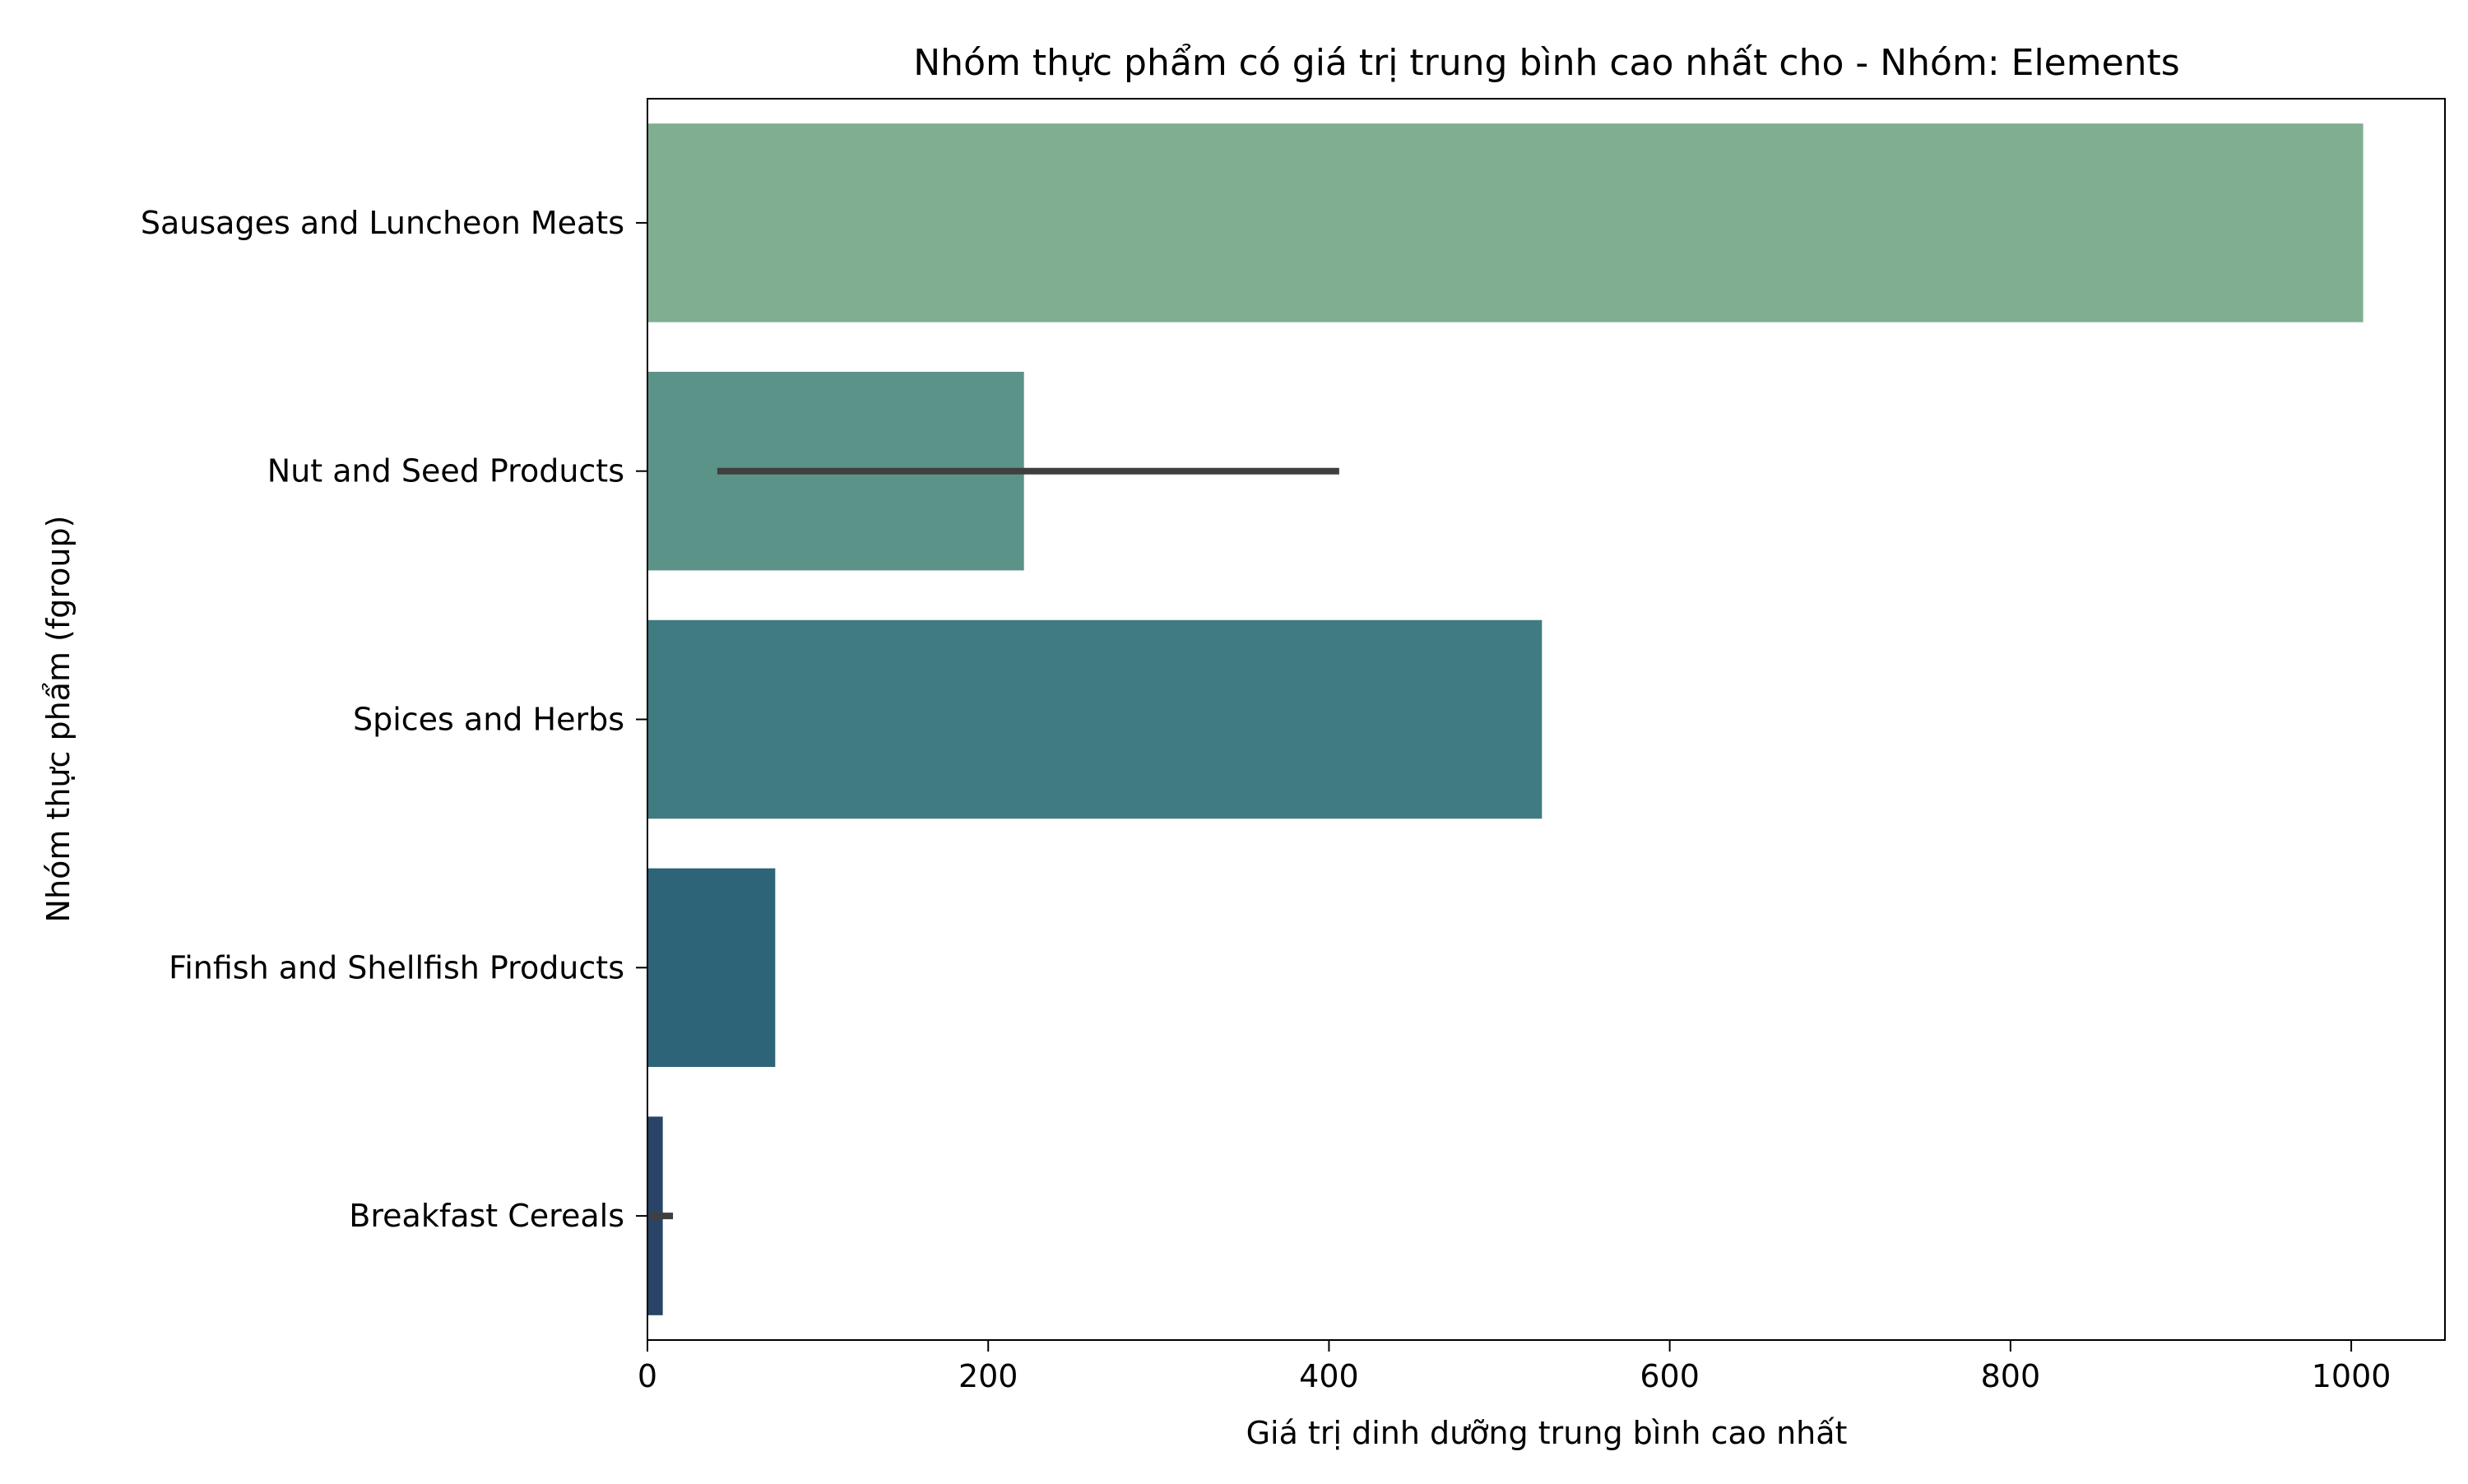 The height and width of the screenshot is (1484, 2468). Describe the element at coordinates (647, 1376) in the screenshot. I see `x-tick-label: 0` at that location.